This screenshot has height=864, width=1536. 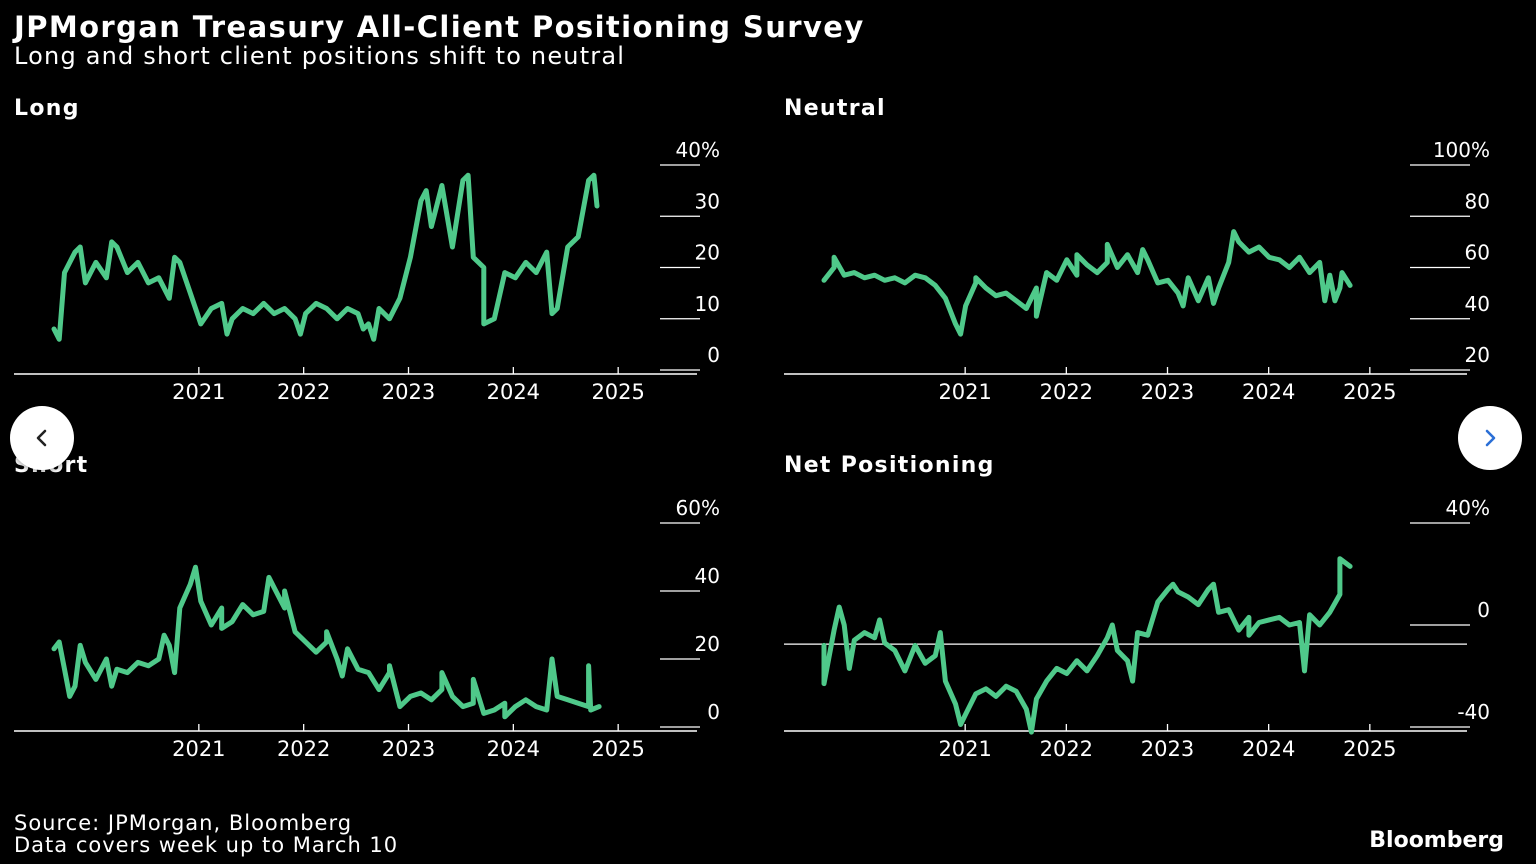 What do you see at coordinates (1490, 438) in the screenshot?
I see `next-button` at bounding box center [1490, 438].